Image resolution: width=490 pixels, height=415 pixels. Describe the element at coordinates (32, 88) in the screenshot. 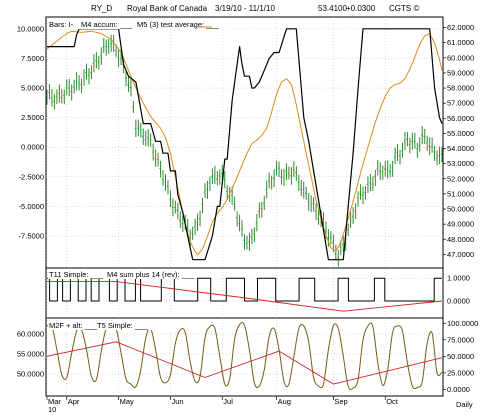

I see `price-left-tick-label: 5.0000` at that location.